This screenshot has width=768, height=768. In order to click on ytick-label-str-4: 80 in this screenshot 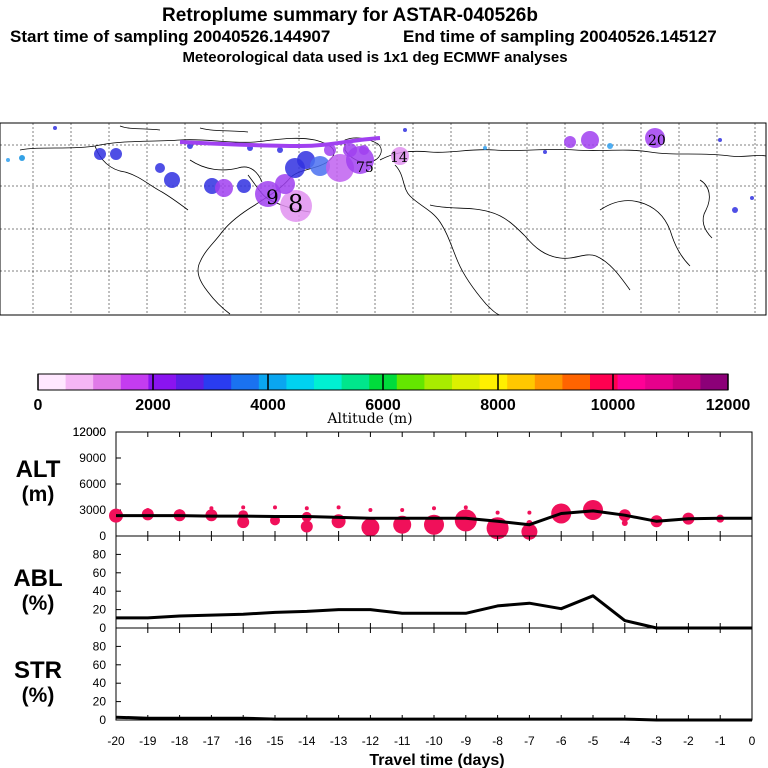, I will do `click(100, 646)`.